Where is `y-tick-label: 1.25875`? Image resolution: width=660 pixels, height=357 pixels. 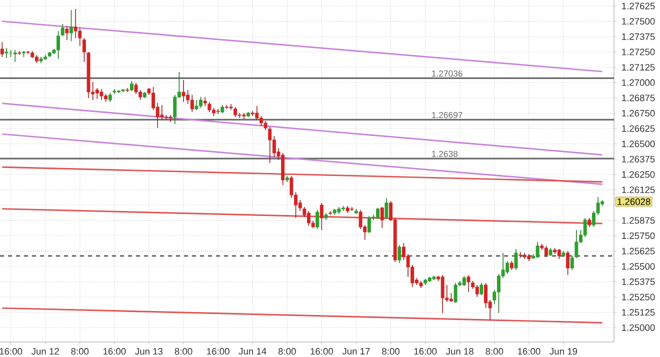
y-tick-label: 1.25875 is located at coordinates (638, 220).